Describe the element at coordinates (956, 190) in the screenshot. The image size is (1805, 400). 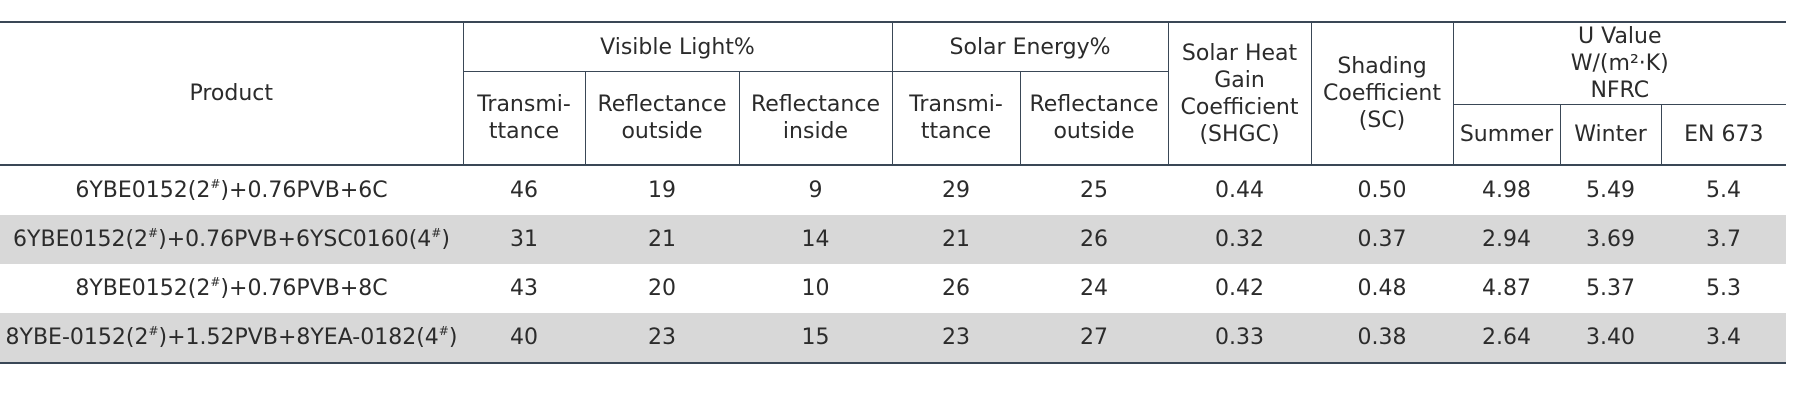
I see `value-cell: 29` at that location.